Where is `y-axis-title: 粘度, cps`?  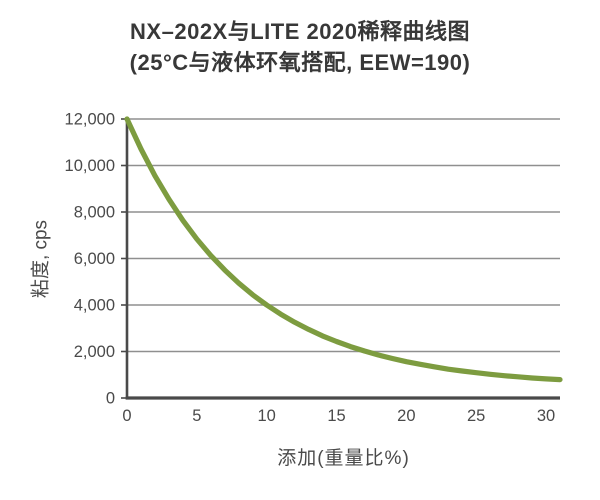 y-axis-title: 粘度, cps is located at coordinates (41, 259).